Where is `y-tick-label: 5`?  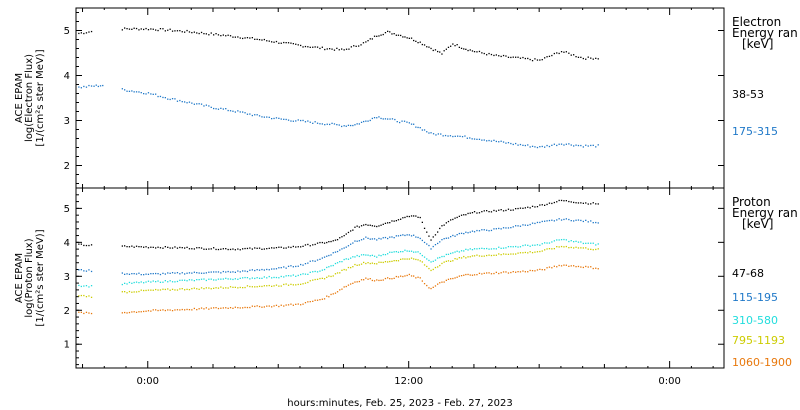
y-tick-label: 5 is located at coordinates (67, 31).